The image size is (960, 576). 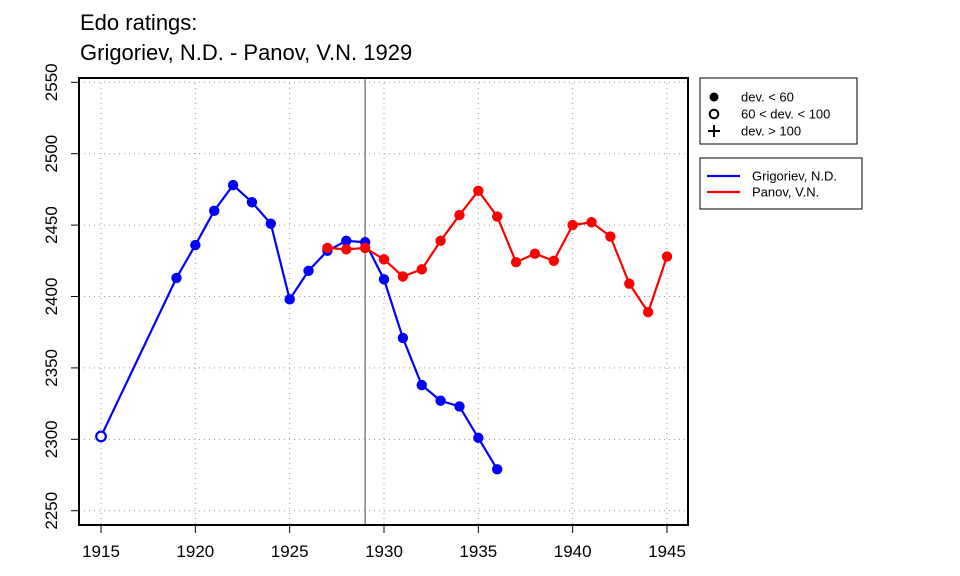 What do you see at coordinates (290, 551) in the screenshot?
I see `x-tick-label: 1925` at bounding box center [290, 551].